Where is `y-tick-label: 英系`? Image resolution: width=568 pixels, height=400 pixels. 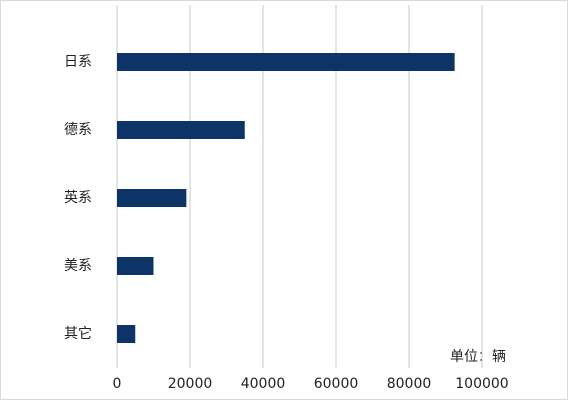 y-tick-label: 英系 is located at coordinates (78, 197).